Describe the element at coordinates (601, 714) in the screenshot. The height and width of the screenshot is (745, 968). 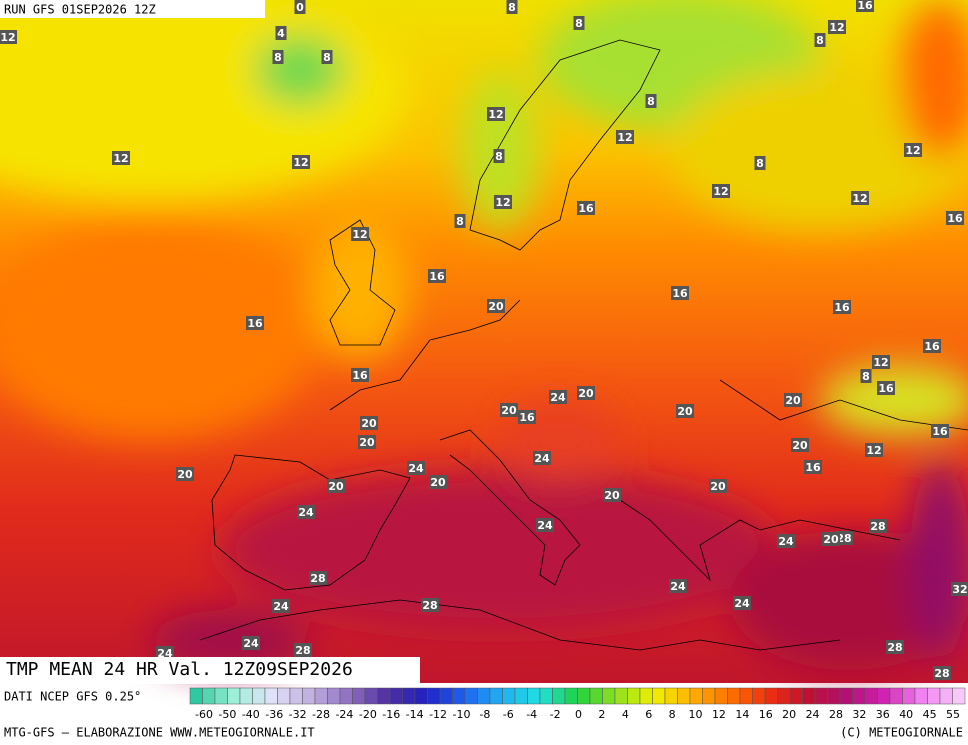
I see `scale-label: 2` at that location.